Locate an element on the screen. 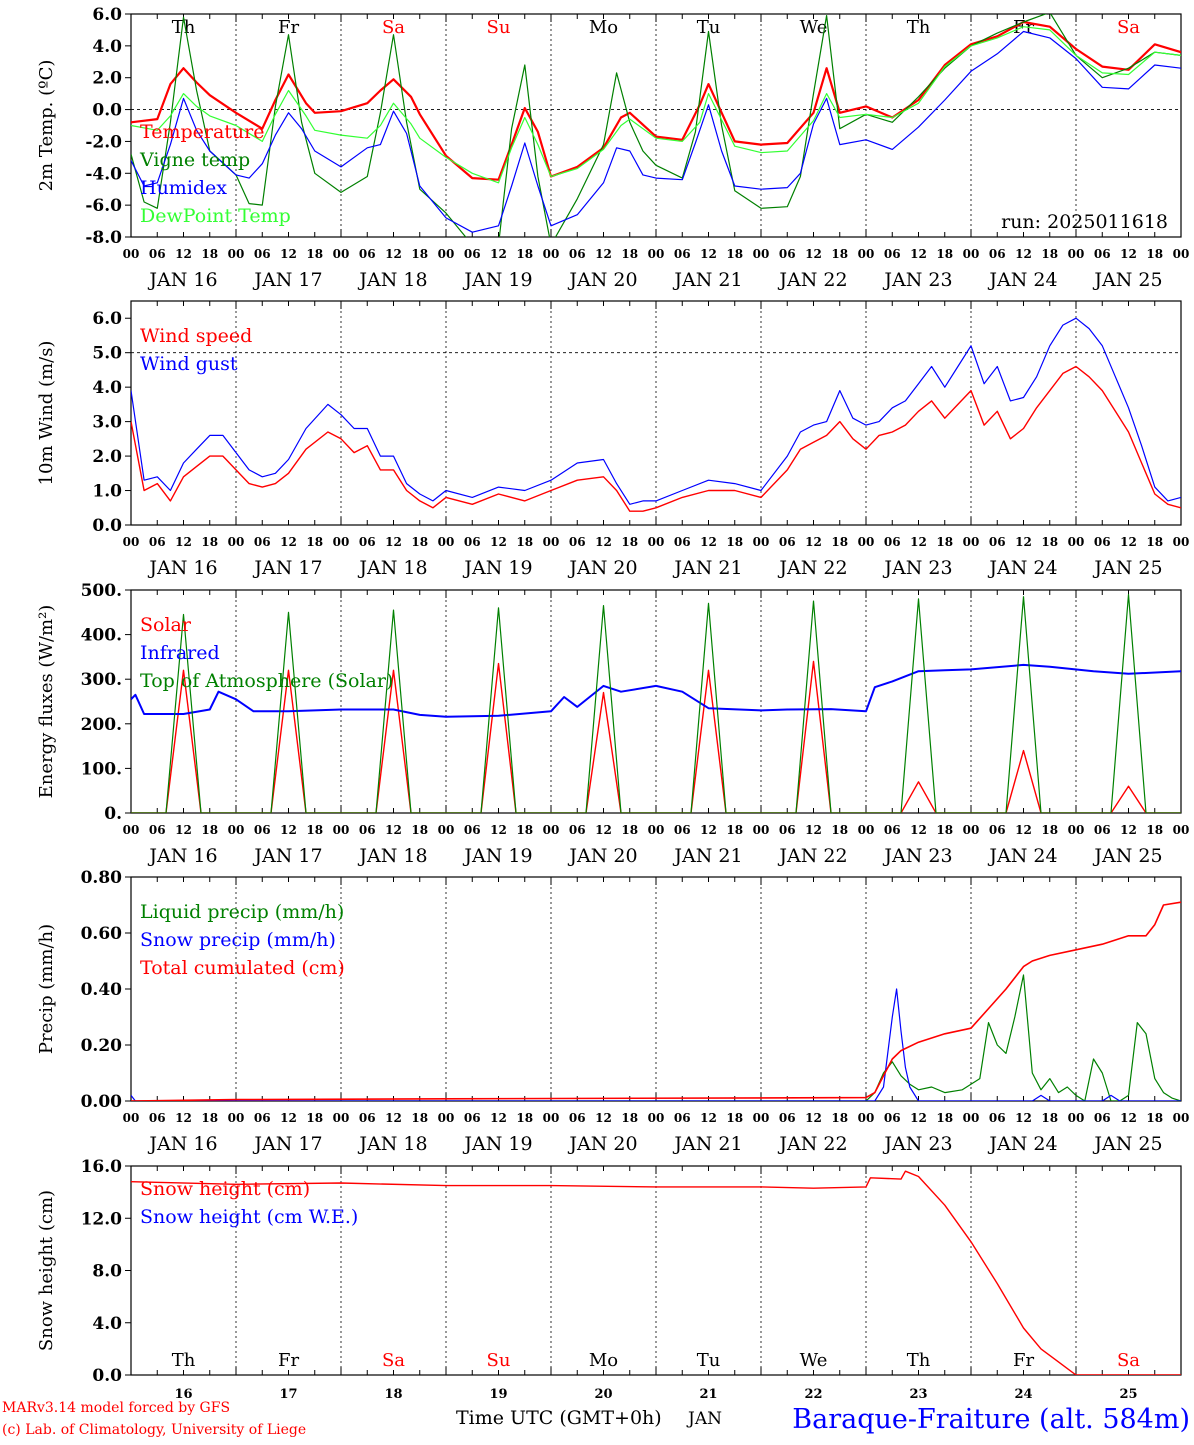 This screenshot has height=1445, width=1194. y-tick-label: -8.0 is located at coordinates (103, 238).